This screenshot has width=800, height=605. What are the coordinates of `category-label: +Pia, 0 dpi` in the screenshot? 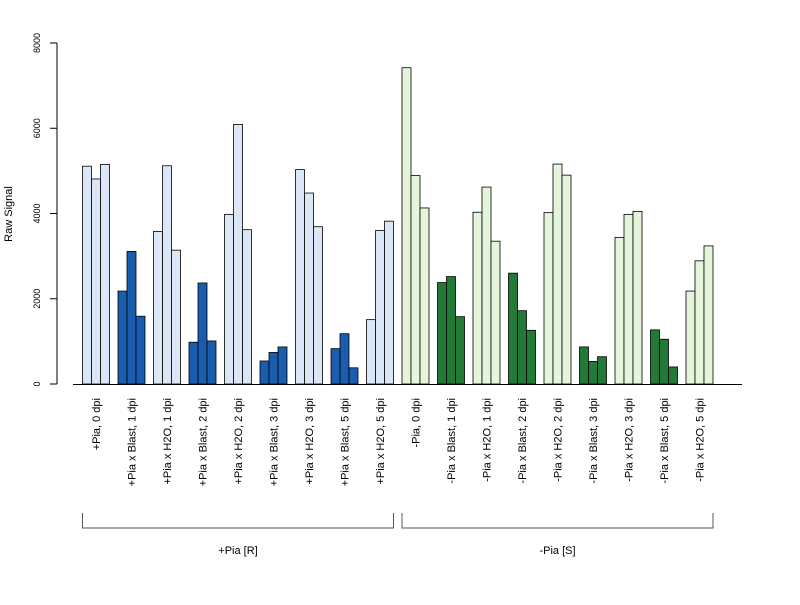 It's located at (97, 424).